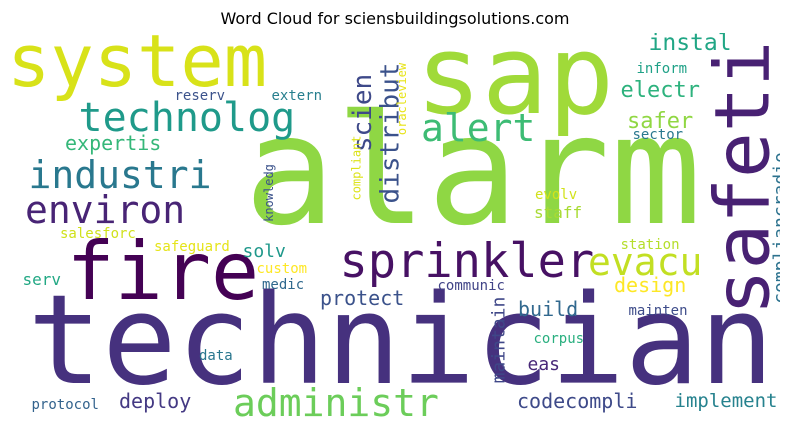 Image resolution: width=790 pixels, height=427 pixels. What do you see at coordinates (105, 210) in the screenshot?
I see `word-environ: environ` at bounding box center [105, 210].